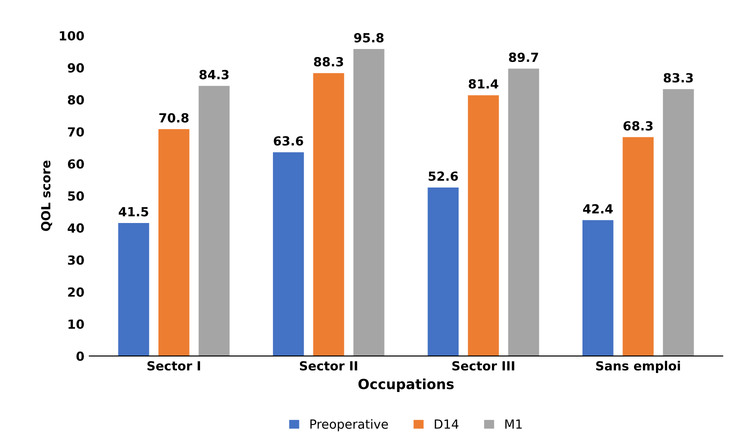  What do you see at coordinates (638, 366) in the screenshot?
I see `x-tick-label: Sans emploi` at bounding box center [638, 366].